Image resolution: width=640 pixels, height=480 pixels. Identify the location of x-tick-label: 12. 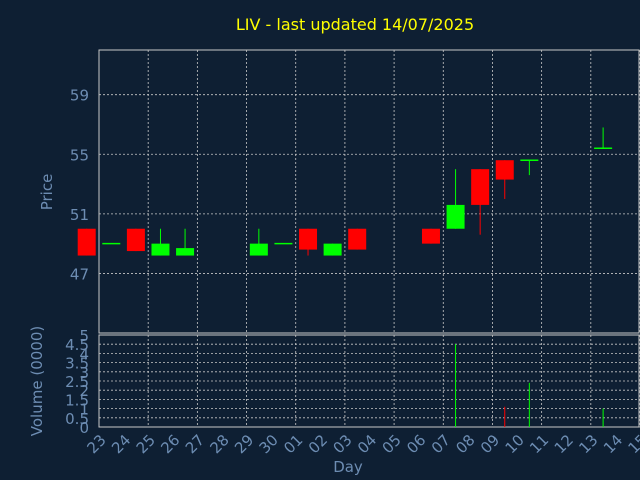
(564, 444).